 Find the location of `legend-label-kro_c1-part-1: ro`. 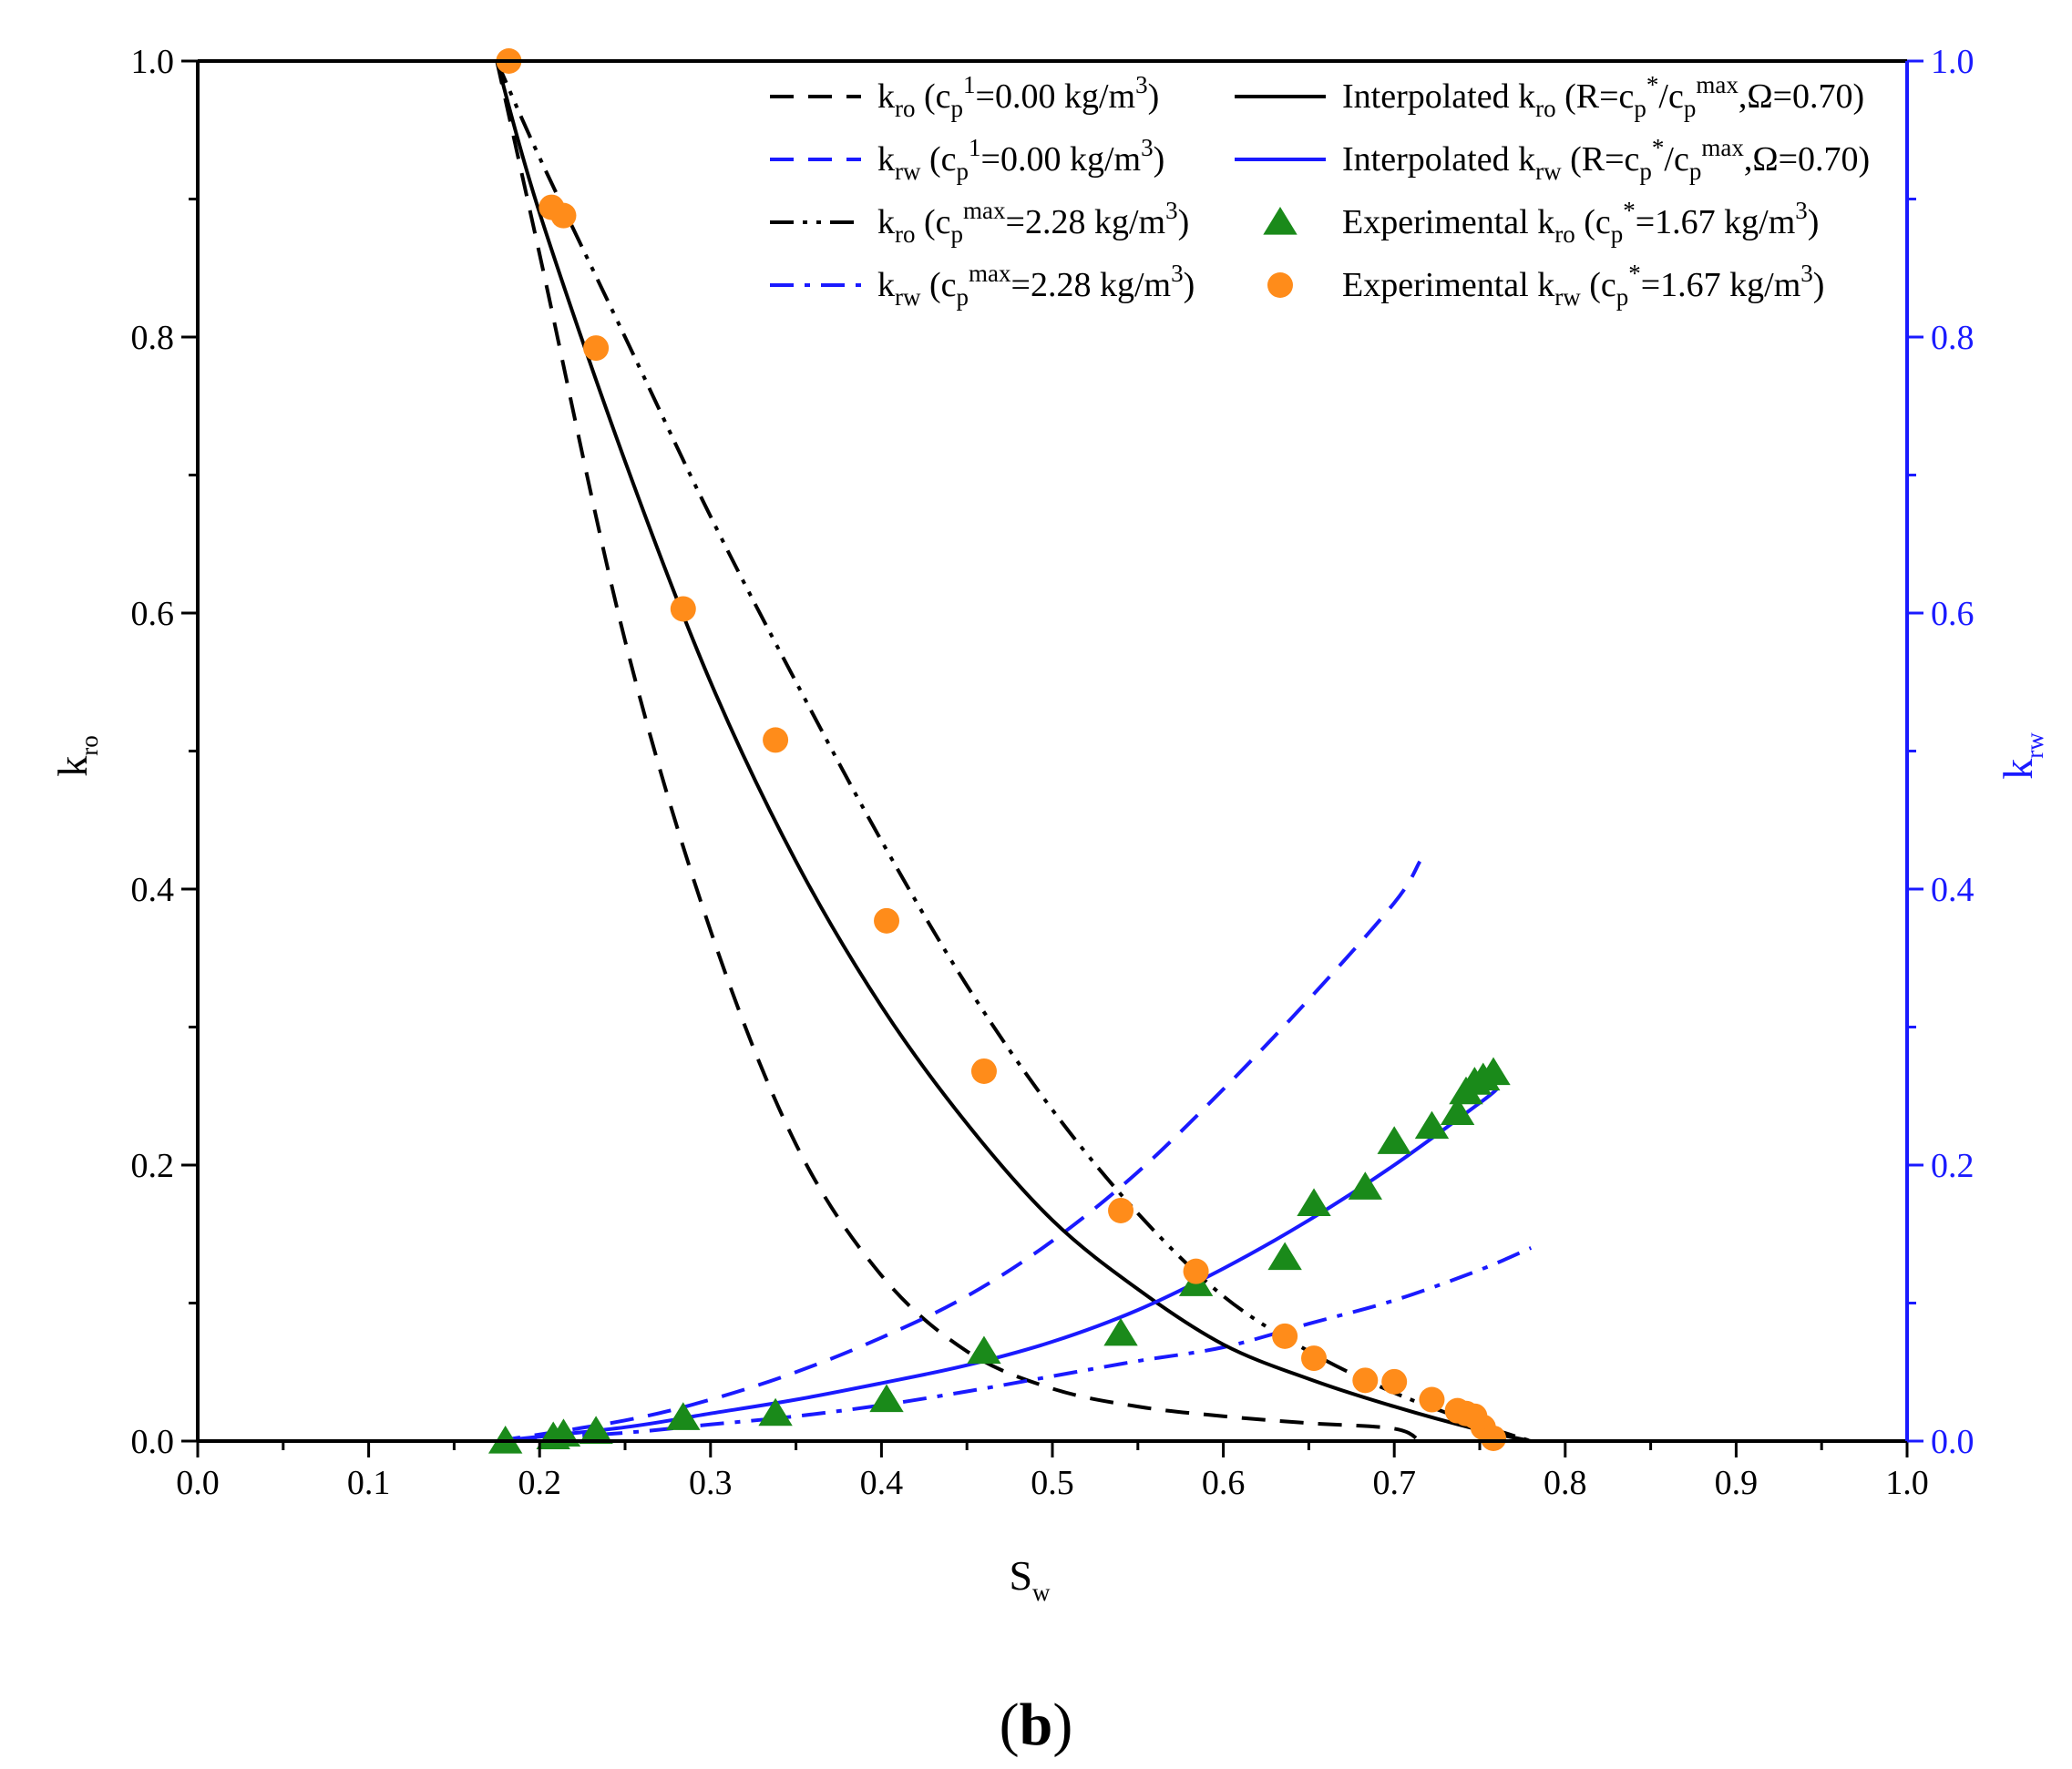

legend-label-kro_c1-part-1: ro is located at coordinates (905, 108).